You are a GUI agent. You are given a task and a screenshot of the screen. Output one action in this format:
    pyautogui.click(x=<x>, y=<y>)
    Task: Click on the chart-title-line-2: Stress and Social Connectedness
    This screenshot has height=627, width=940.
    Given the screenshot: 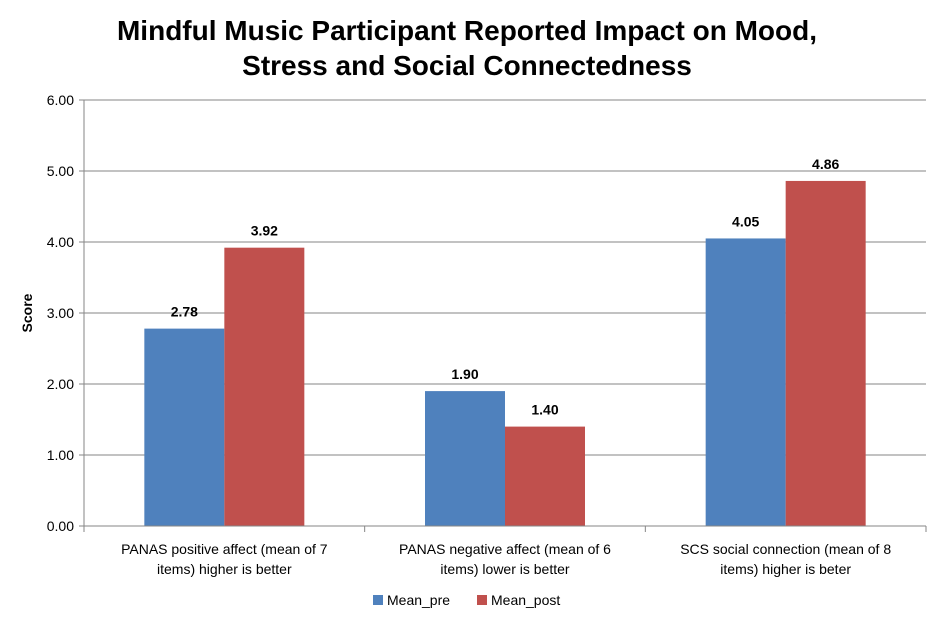 What is the action you would take?
    pyautogui.click(x=467, y=65)
    